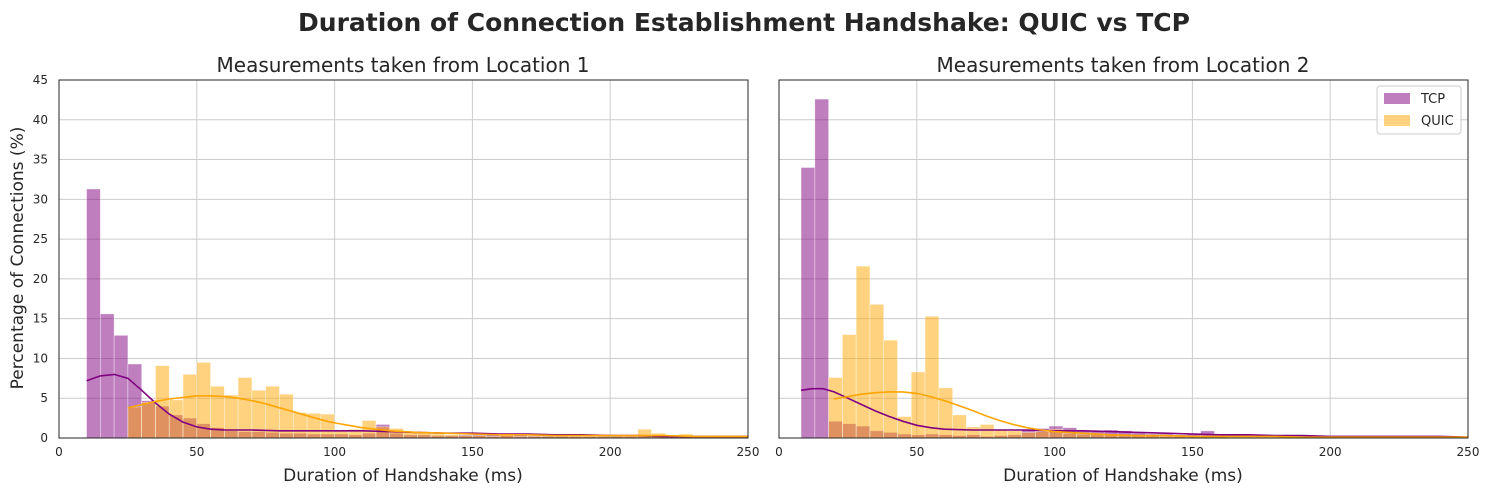  I want to click on legend-label-quic: QUIC, so click(1437, 121).